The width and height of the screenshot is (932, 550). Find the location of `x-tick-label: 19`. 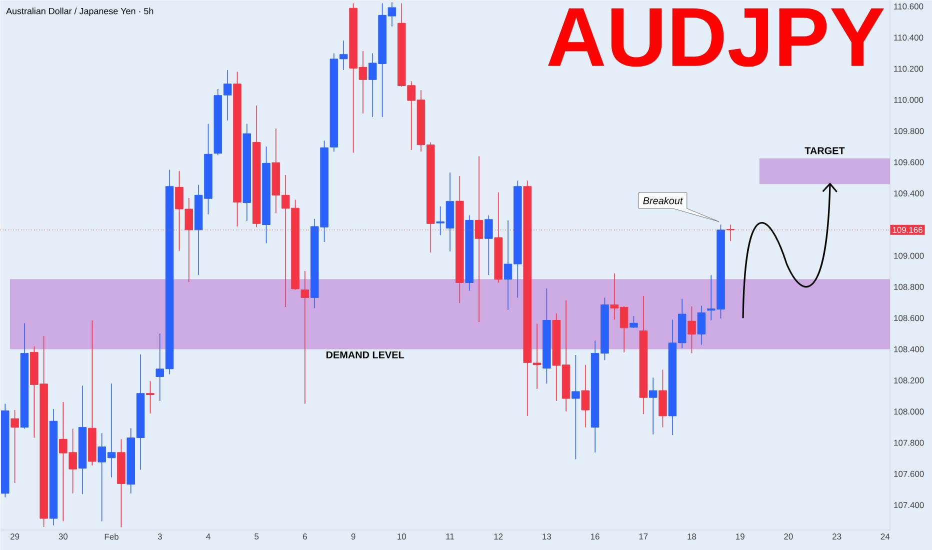

x-tick-label: 19 is located at coordinates (740, 537).